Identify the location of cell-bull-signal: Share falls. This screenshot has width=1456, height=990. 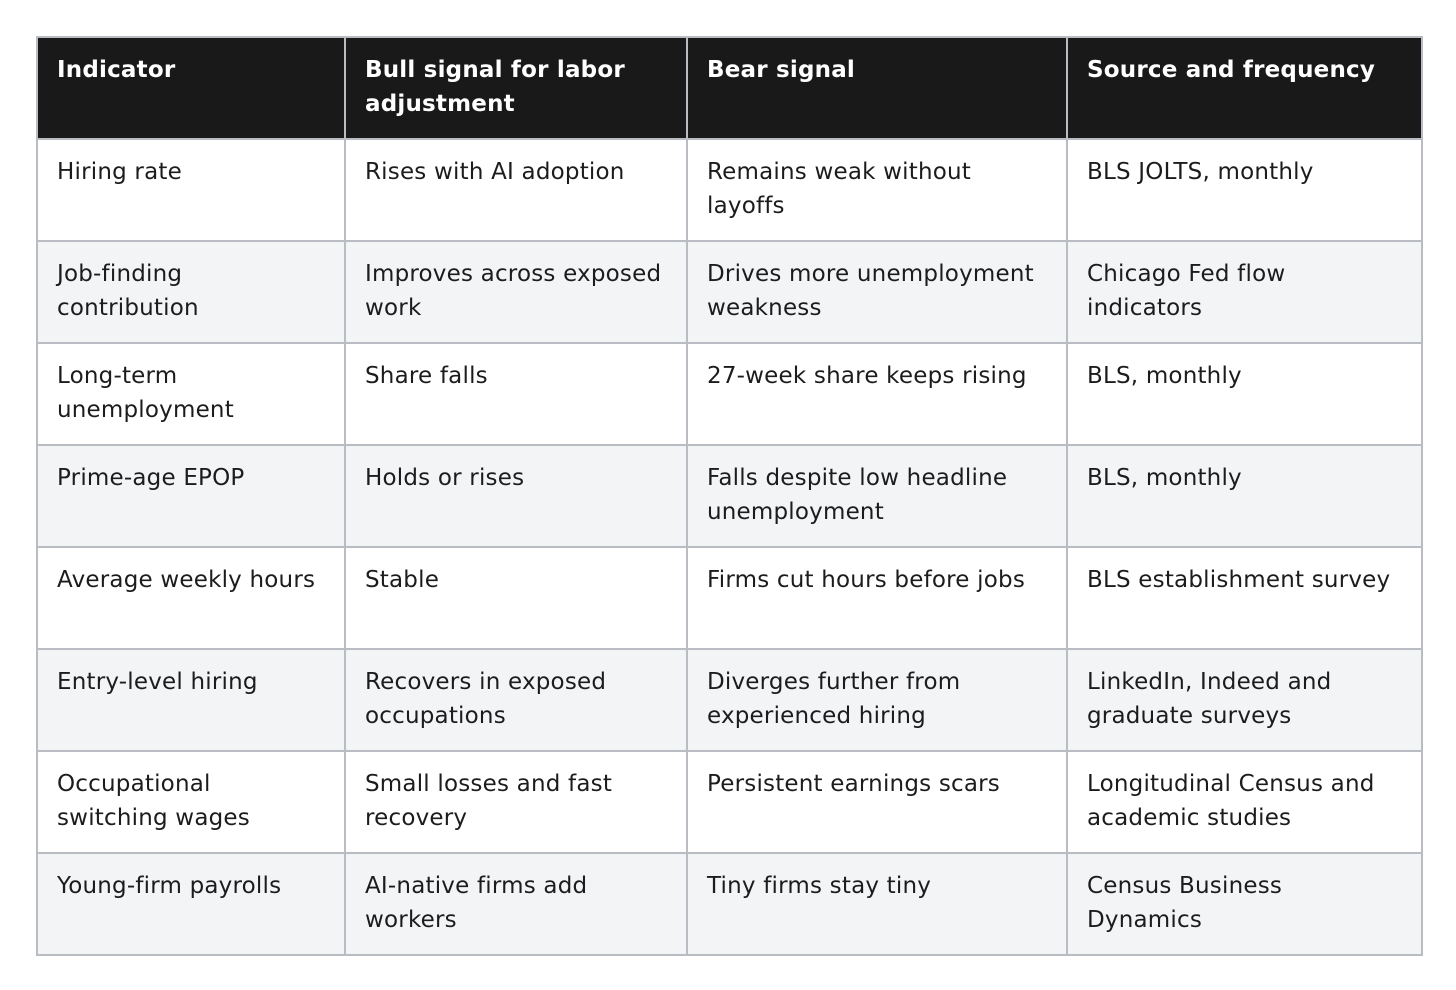
(516, 394).